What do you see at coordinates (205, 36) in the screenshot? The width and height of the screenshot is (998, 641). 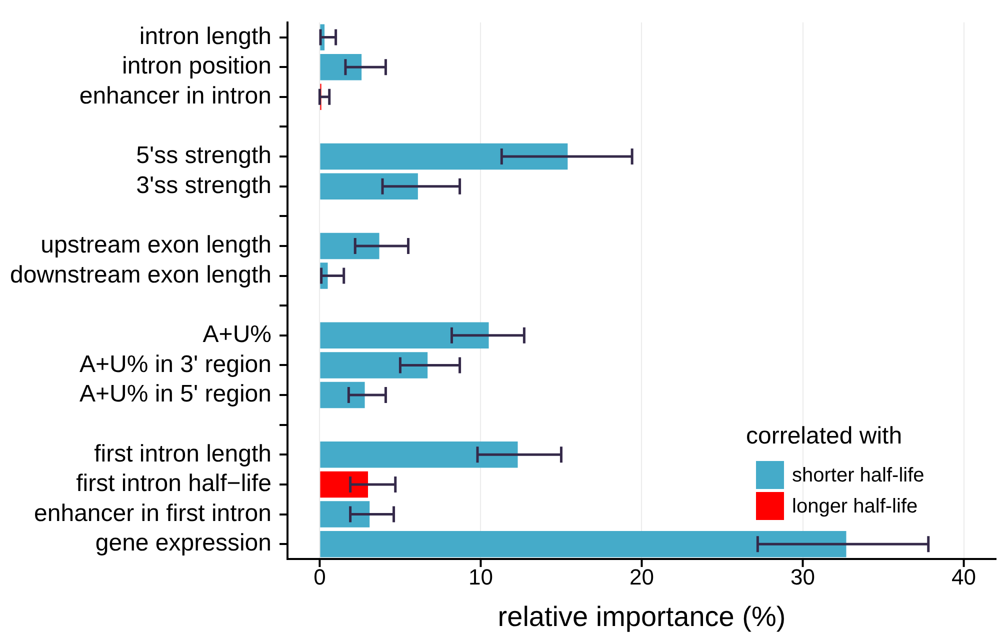 I see `y-tick-label: intron length` at bounding box center [205, 36].